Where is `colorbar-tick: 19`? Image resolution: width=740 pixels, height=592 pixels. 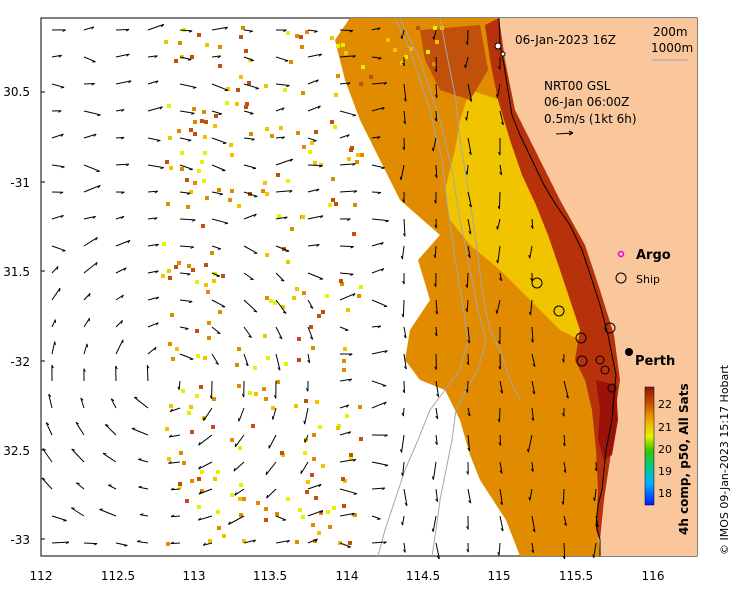
colorbar-tick: 19 is located at coordinates (665, 471).